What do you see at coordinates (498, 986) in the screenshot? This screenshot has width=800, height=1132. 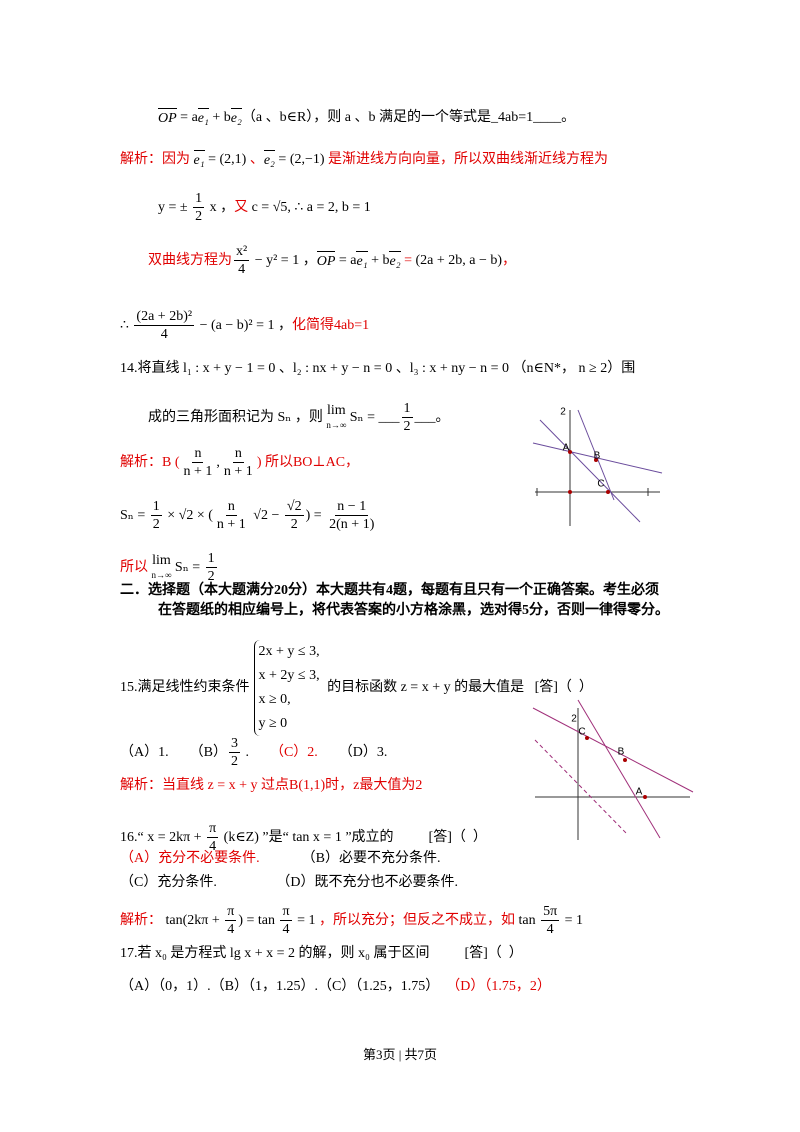 I see `text: （D）（1.75，2）` at bounding box center [498, 986].